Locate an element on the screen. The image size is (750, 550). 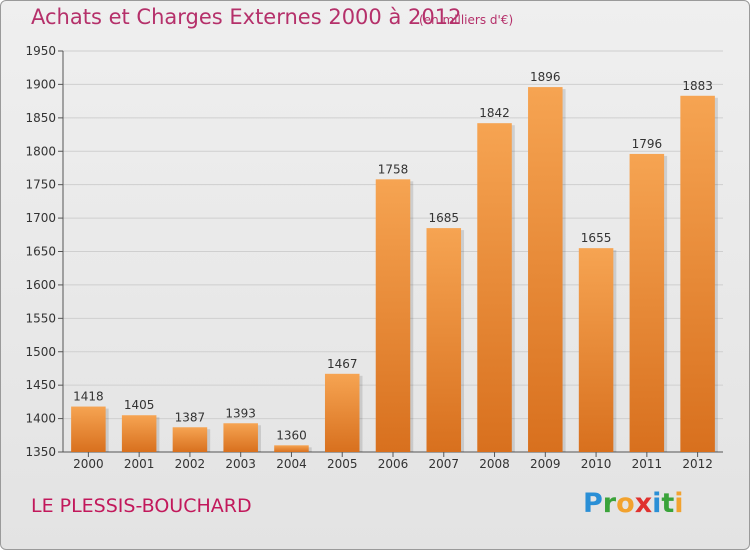
y-tick-label: 1800 is located at coordinates (40, 151).